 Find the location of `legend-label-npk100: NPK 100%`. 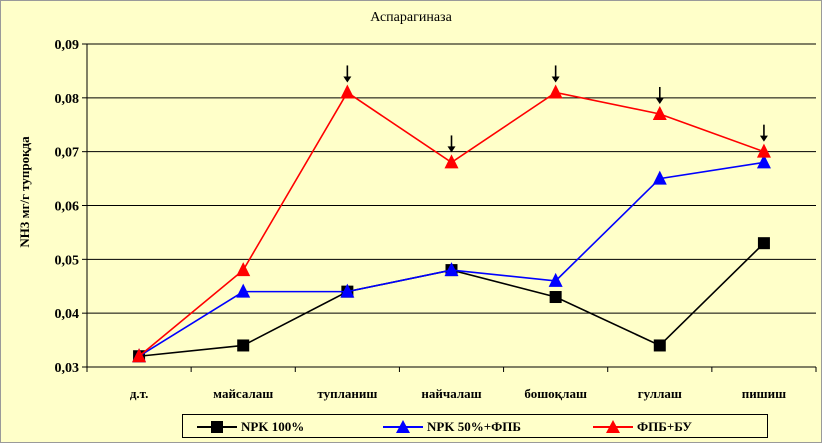

legend-label-npk100: NPK 100% is located at coordinates (273, 426).